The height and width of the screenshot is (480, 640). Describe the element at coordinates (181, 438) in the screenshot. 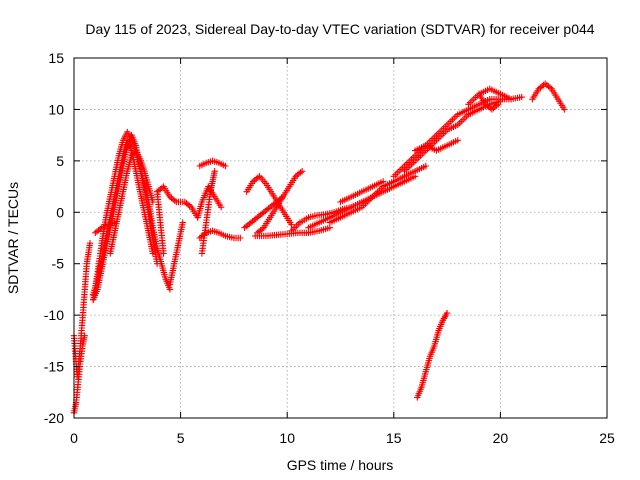

I see `x-tick-label: 5` at that location.